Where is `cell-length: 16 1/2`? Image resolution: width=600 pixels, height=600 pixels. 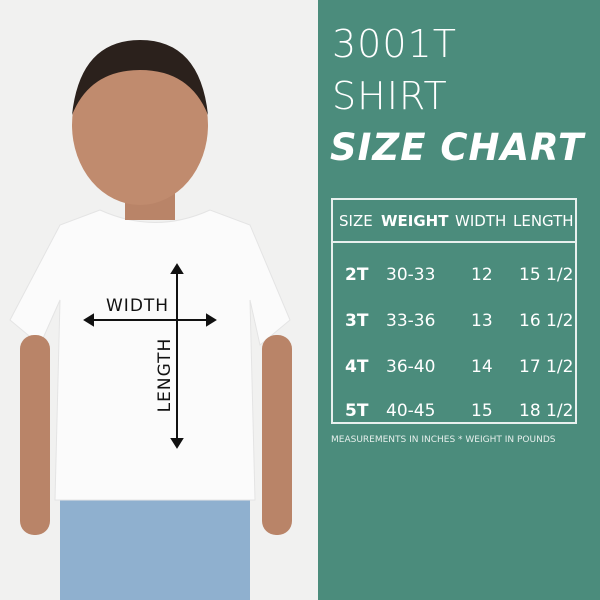 cell-length: 16 1/2 is located at coordinates (546, 321).